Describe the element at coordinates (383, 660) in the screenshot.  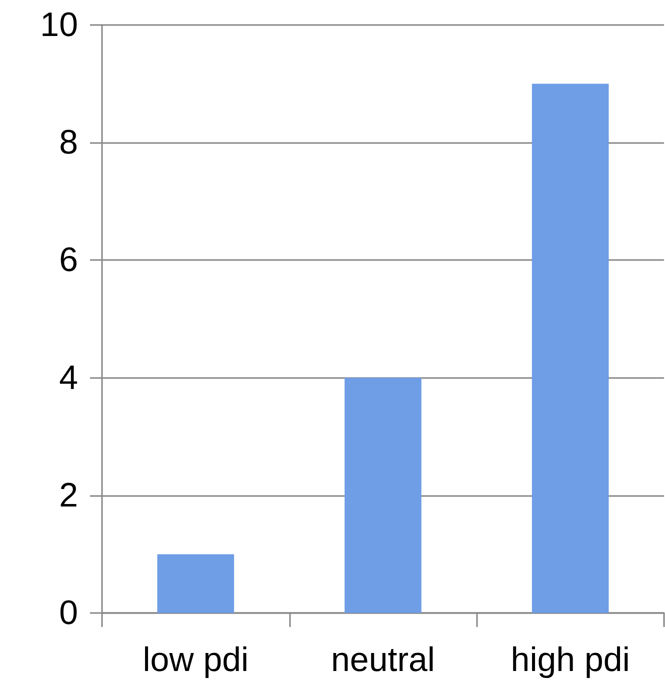
I see `x-tick-label: neutral` at that location.